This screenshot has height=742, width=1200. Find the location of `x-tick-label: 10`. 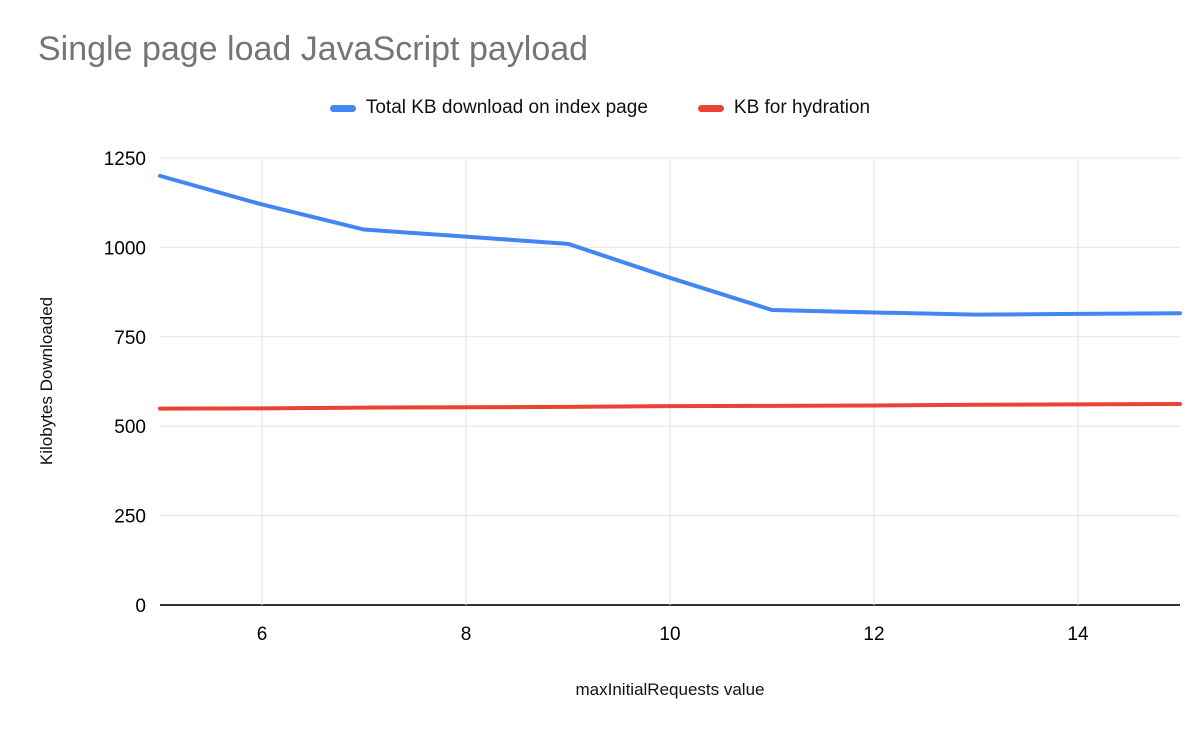

x-tick-label: 10 is located at coordinates (669, 634).